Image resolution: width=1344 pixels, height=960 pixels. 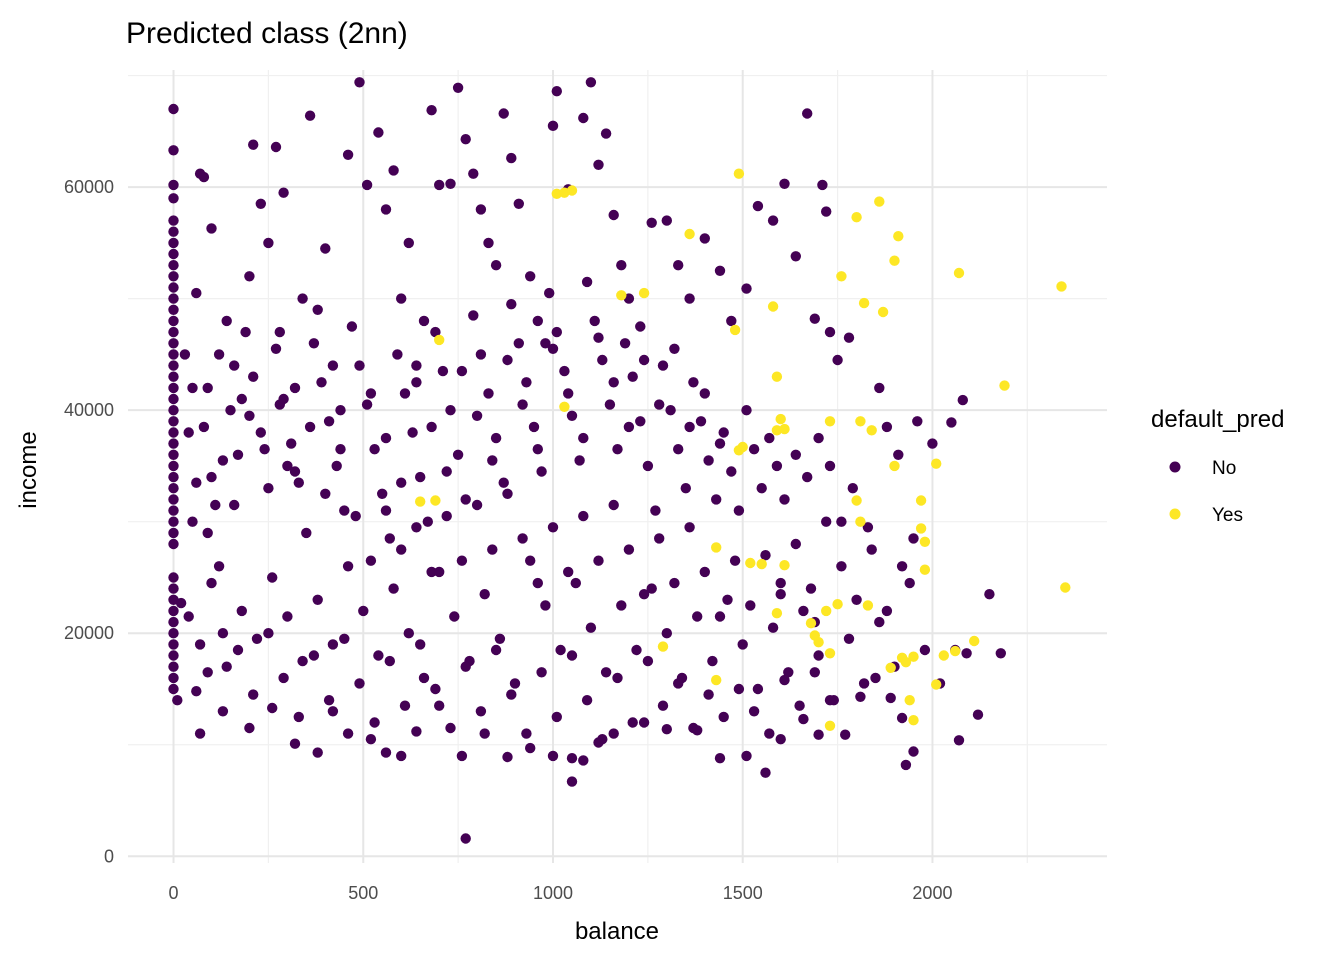 I want to click on y-axis-ticks: 0 20000 40000 60000, so click(x=89, y=521).